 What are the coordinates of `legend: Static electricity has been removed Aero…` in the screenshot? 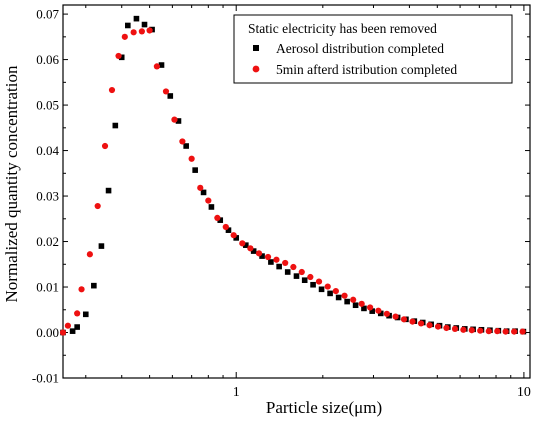 It's located at (373, 49).